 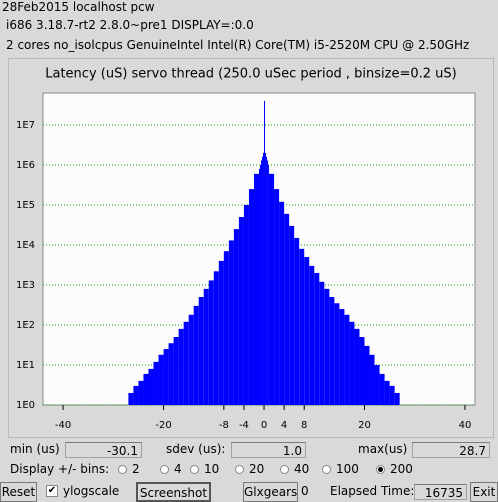 I want to click on max-label: max(us), so click(x=383, y=449).